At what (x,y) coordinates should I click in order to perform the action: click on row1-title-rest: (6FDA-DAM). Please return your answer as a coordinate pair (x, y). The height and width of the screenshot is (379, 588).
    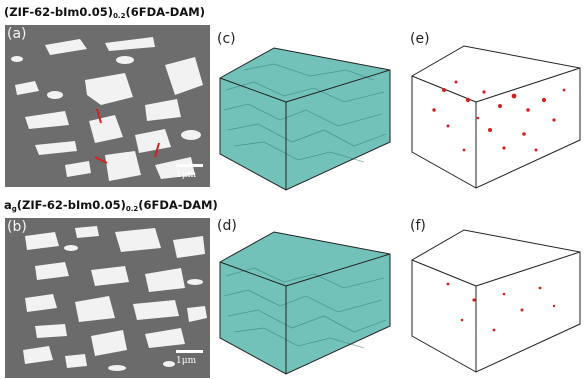
    Looking at the image, I should click on (165, 12).